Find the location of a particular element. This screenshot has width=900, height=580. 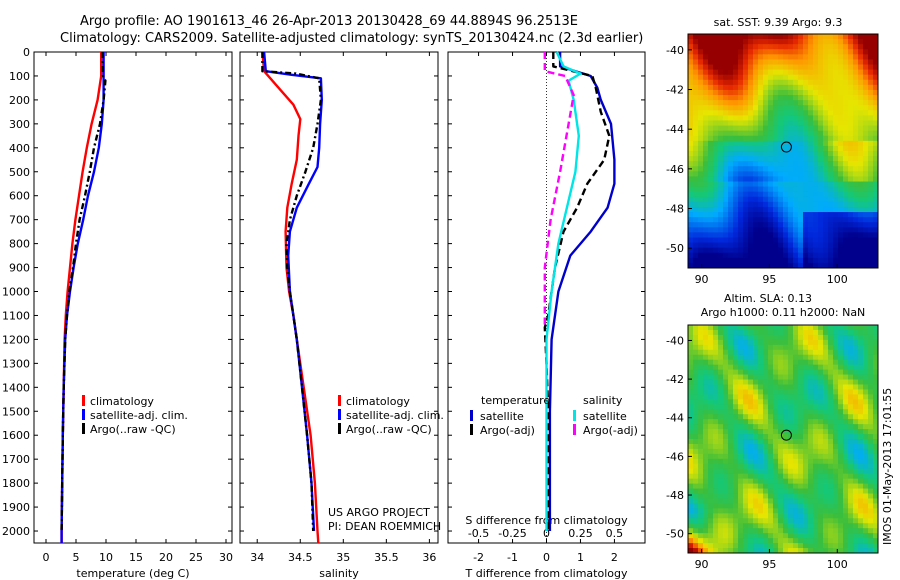

map-y-tick-label: -40 is located at coordinates (675, 50).